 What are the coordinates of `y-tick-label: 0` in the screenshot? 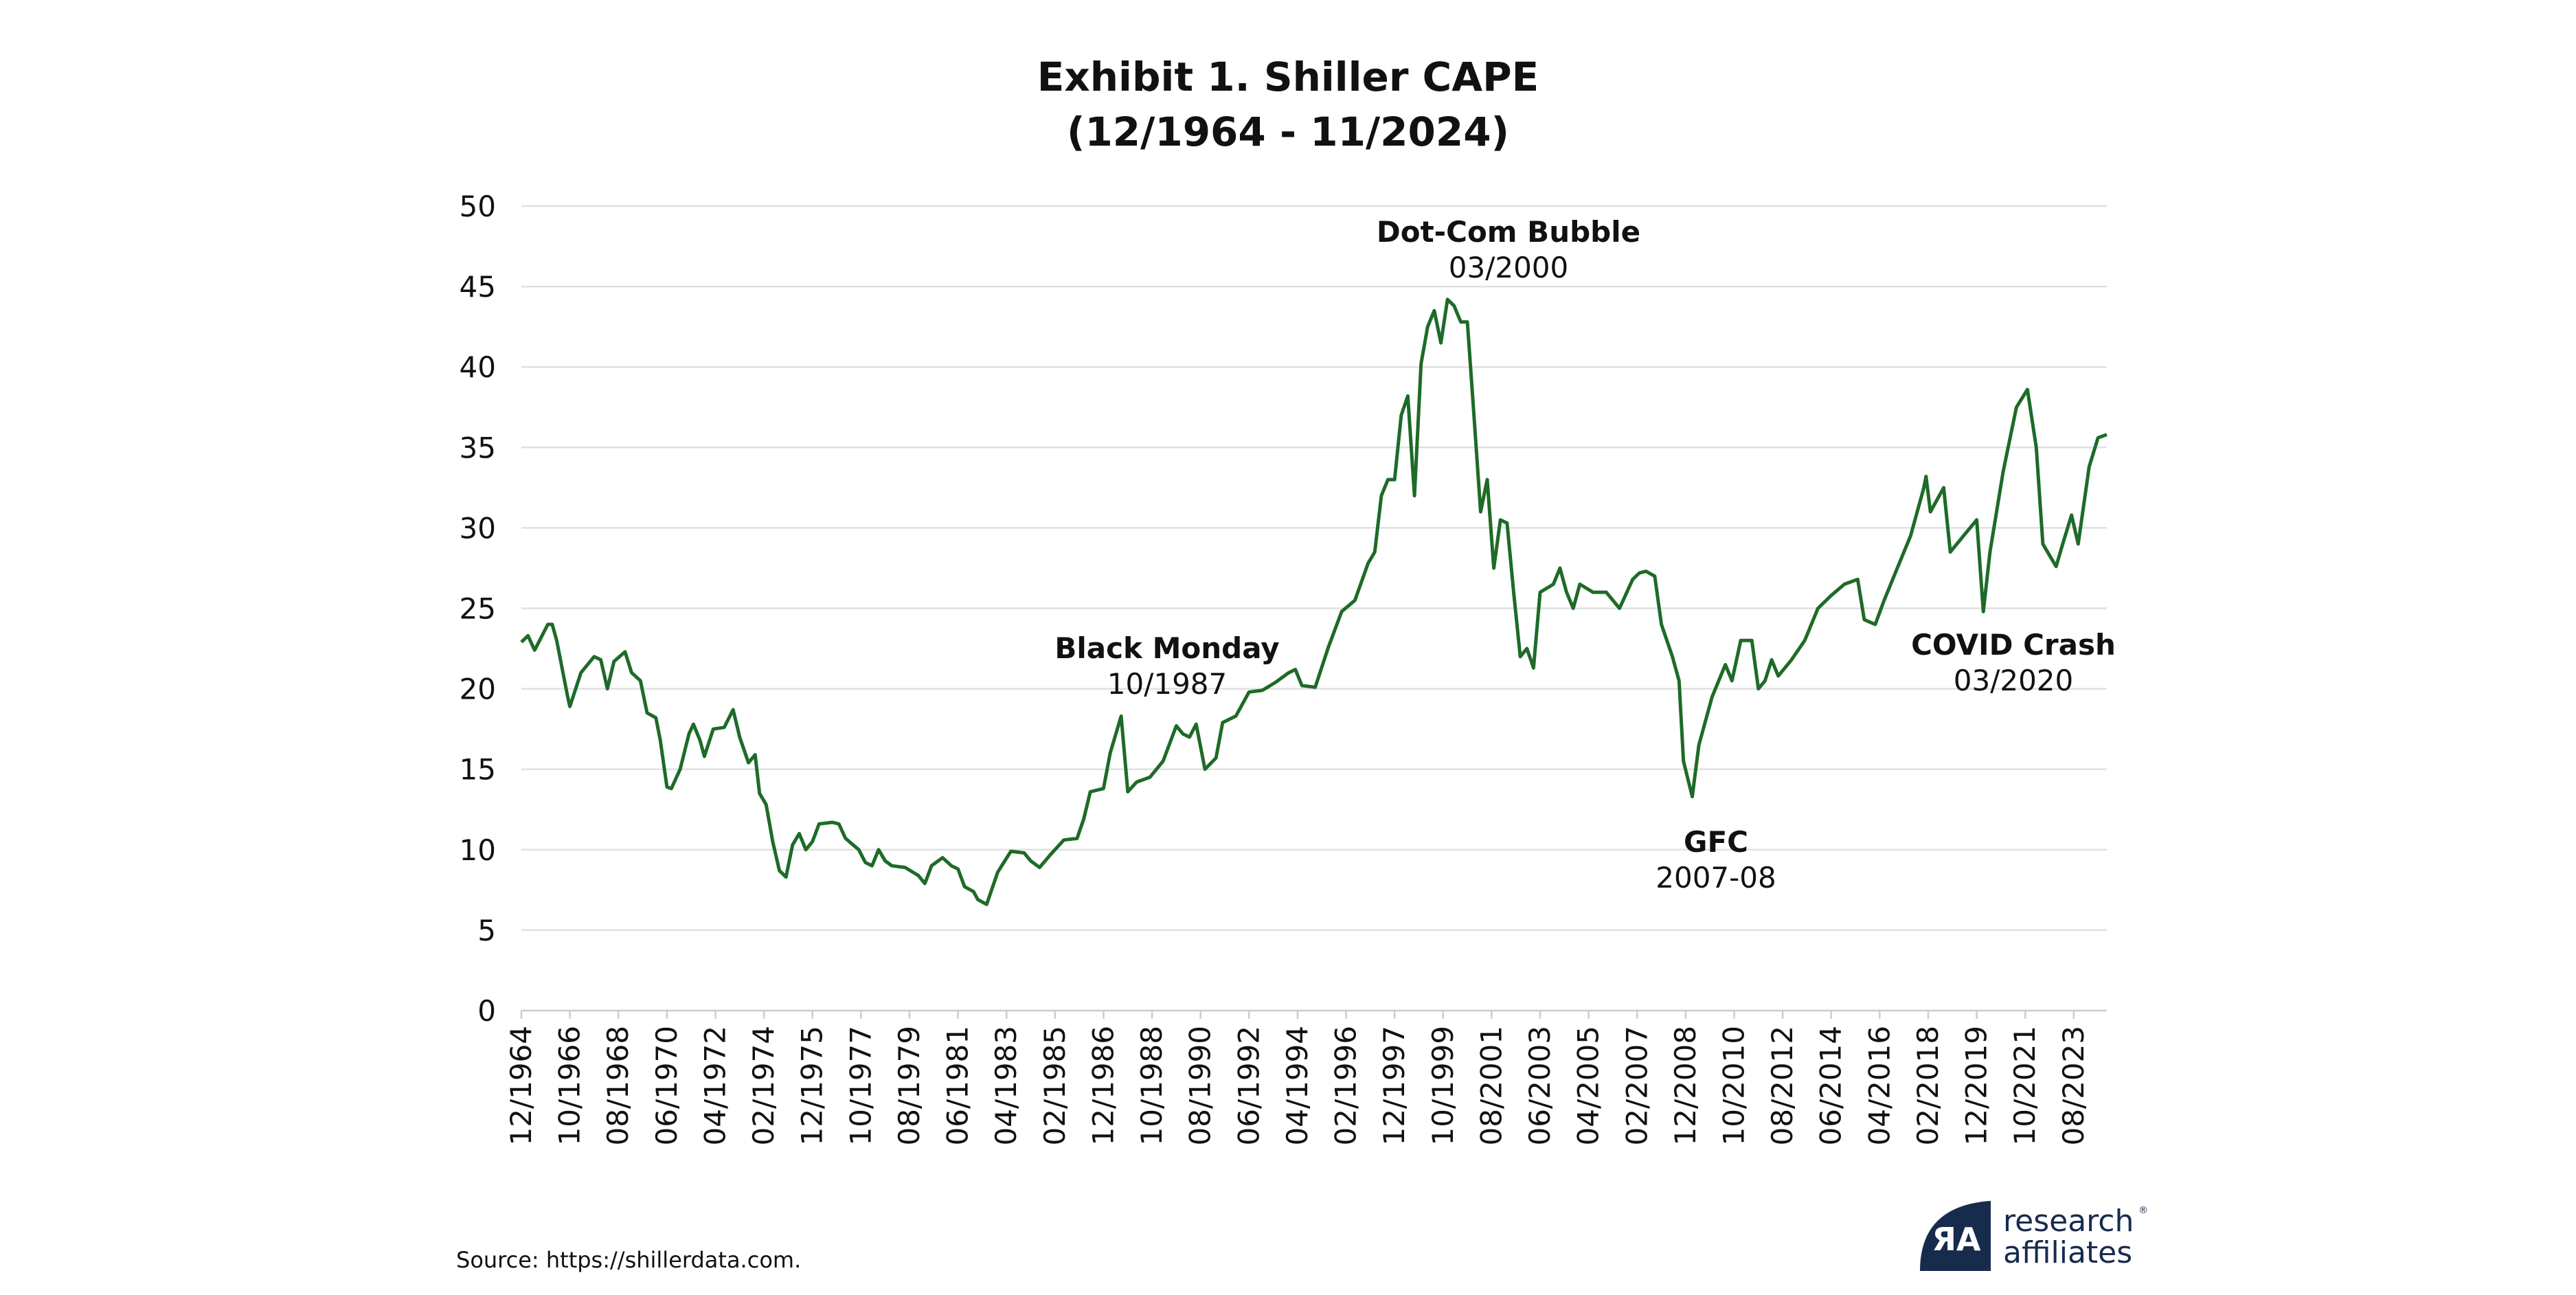 It's located at (486, 1011).